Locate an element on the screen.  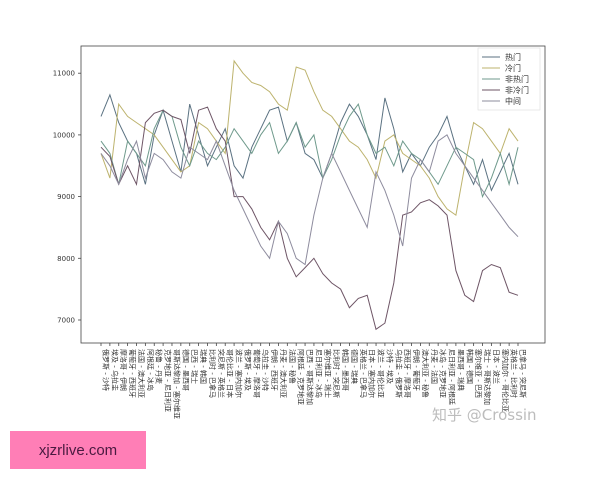
x-tick-label: 阿根廷 - 克罗地亚 is located at coordinates (301, 377).